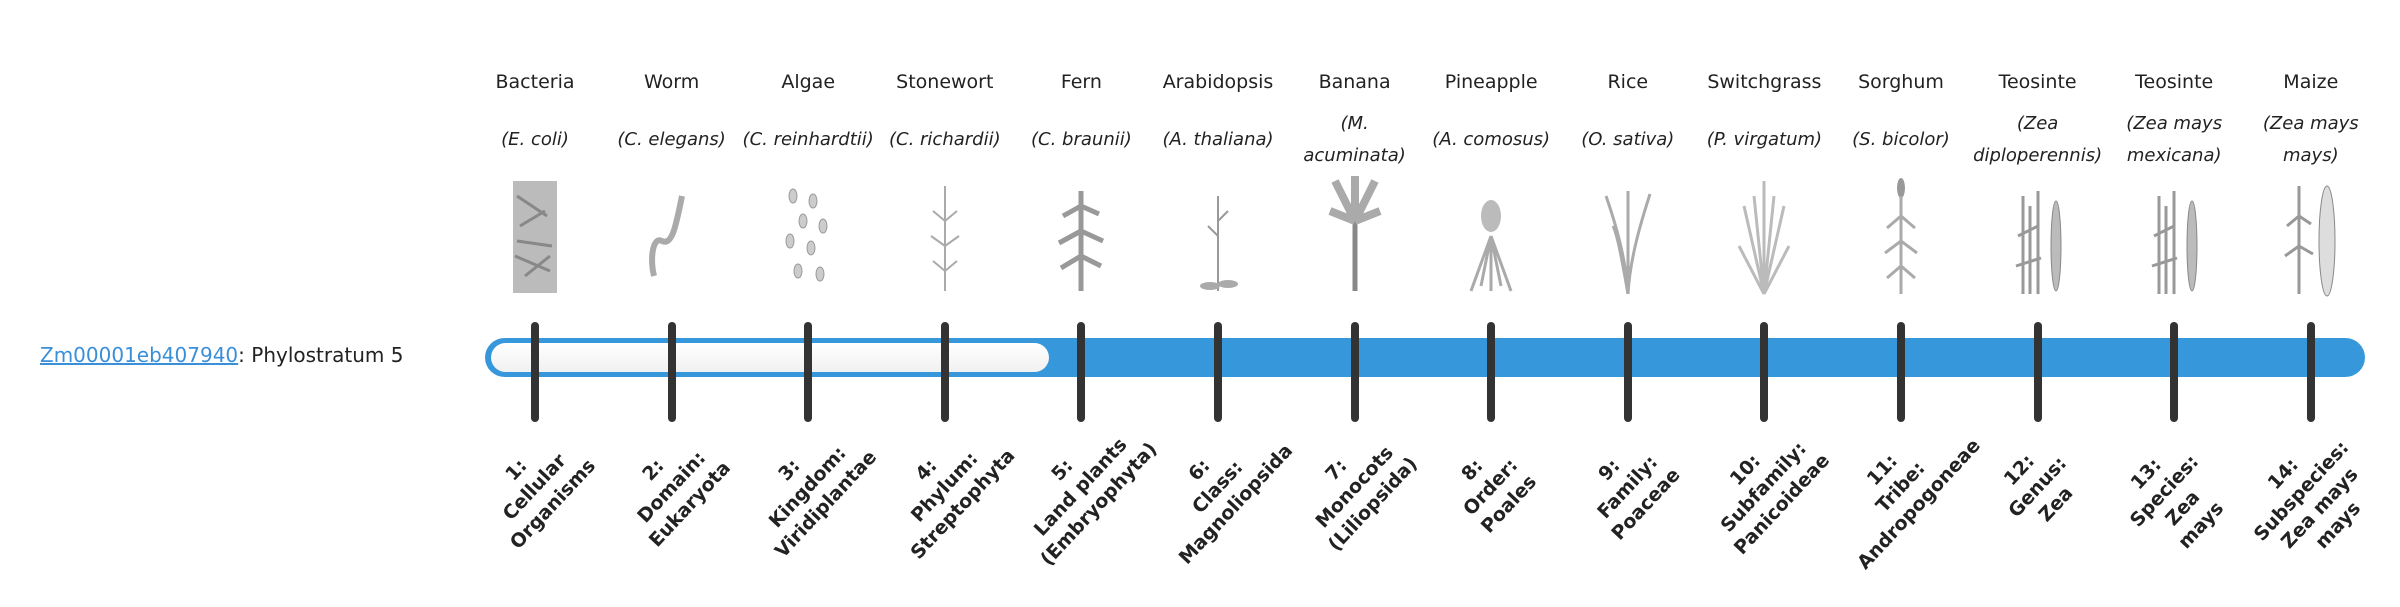 This screenshot has height=607, width=2400. Describe the element at coordinates (535, 139) in the screenshot. I see `organism-scientific-name: (E. coli)` at that location.